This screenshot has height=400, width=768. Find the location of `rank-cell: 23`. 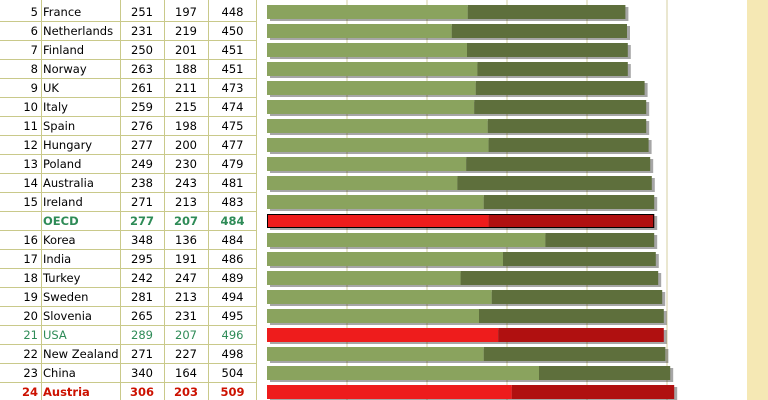

rank-cell: 23 is located at coordinates (30, 373).